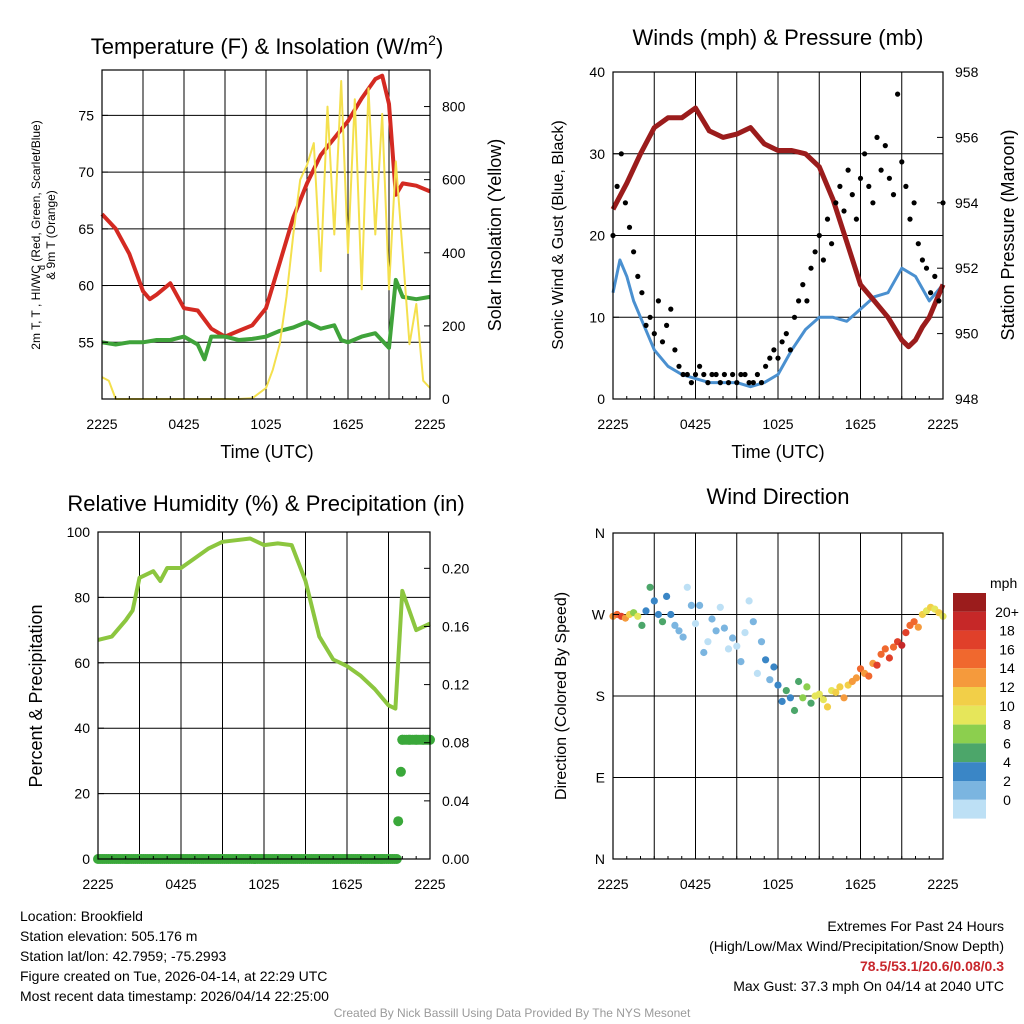 This screenshot has width=1024, height=1024. What do you see at coordinates (265, 424) in the screenshot?
I see `x-tick-label: 1025` at bounding box center [265, 424].